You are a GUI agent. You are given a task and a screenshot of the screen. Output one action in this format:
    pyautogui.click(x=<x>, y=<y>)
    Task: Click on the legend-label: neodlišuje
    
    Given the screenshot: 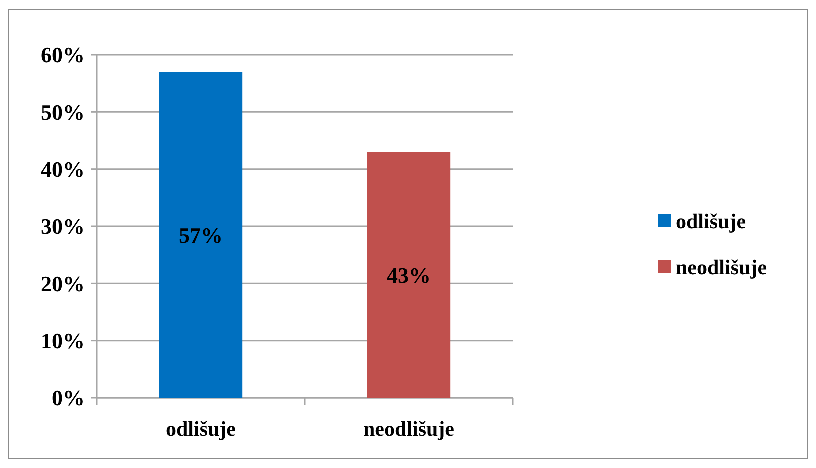 What is the action you would take?
    pyautogui.click(x=722, y=267)
    